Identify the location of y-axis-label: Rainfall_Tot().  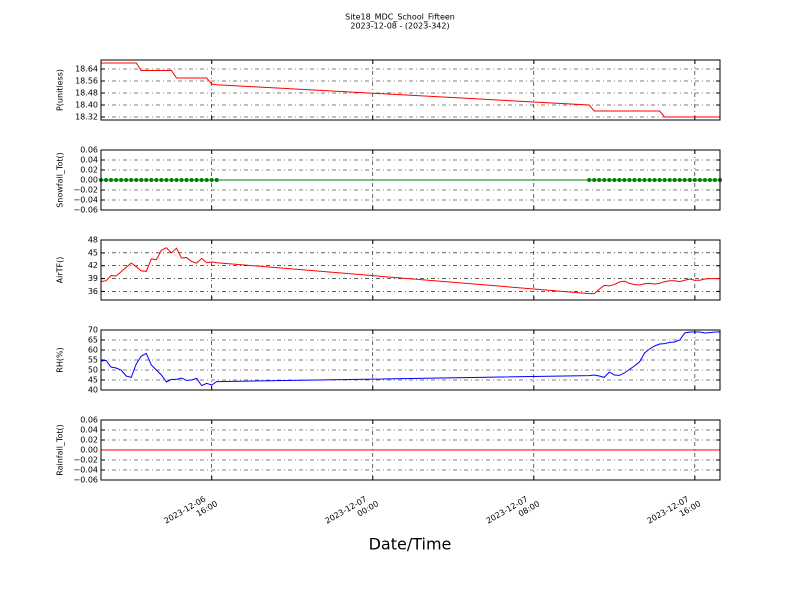
(60, 450).